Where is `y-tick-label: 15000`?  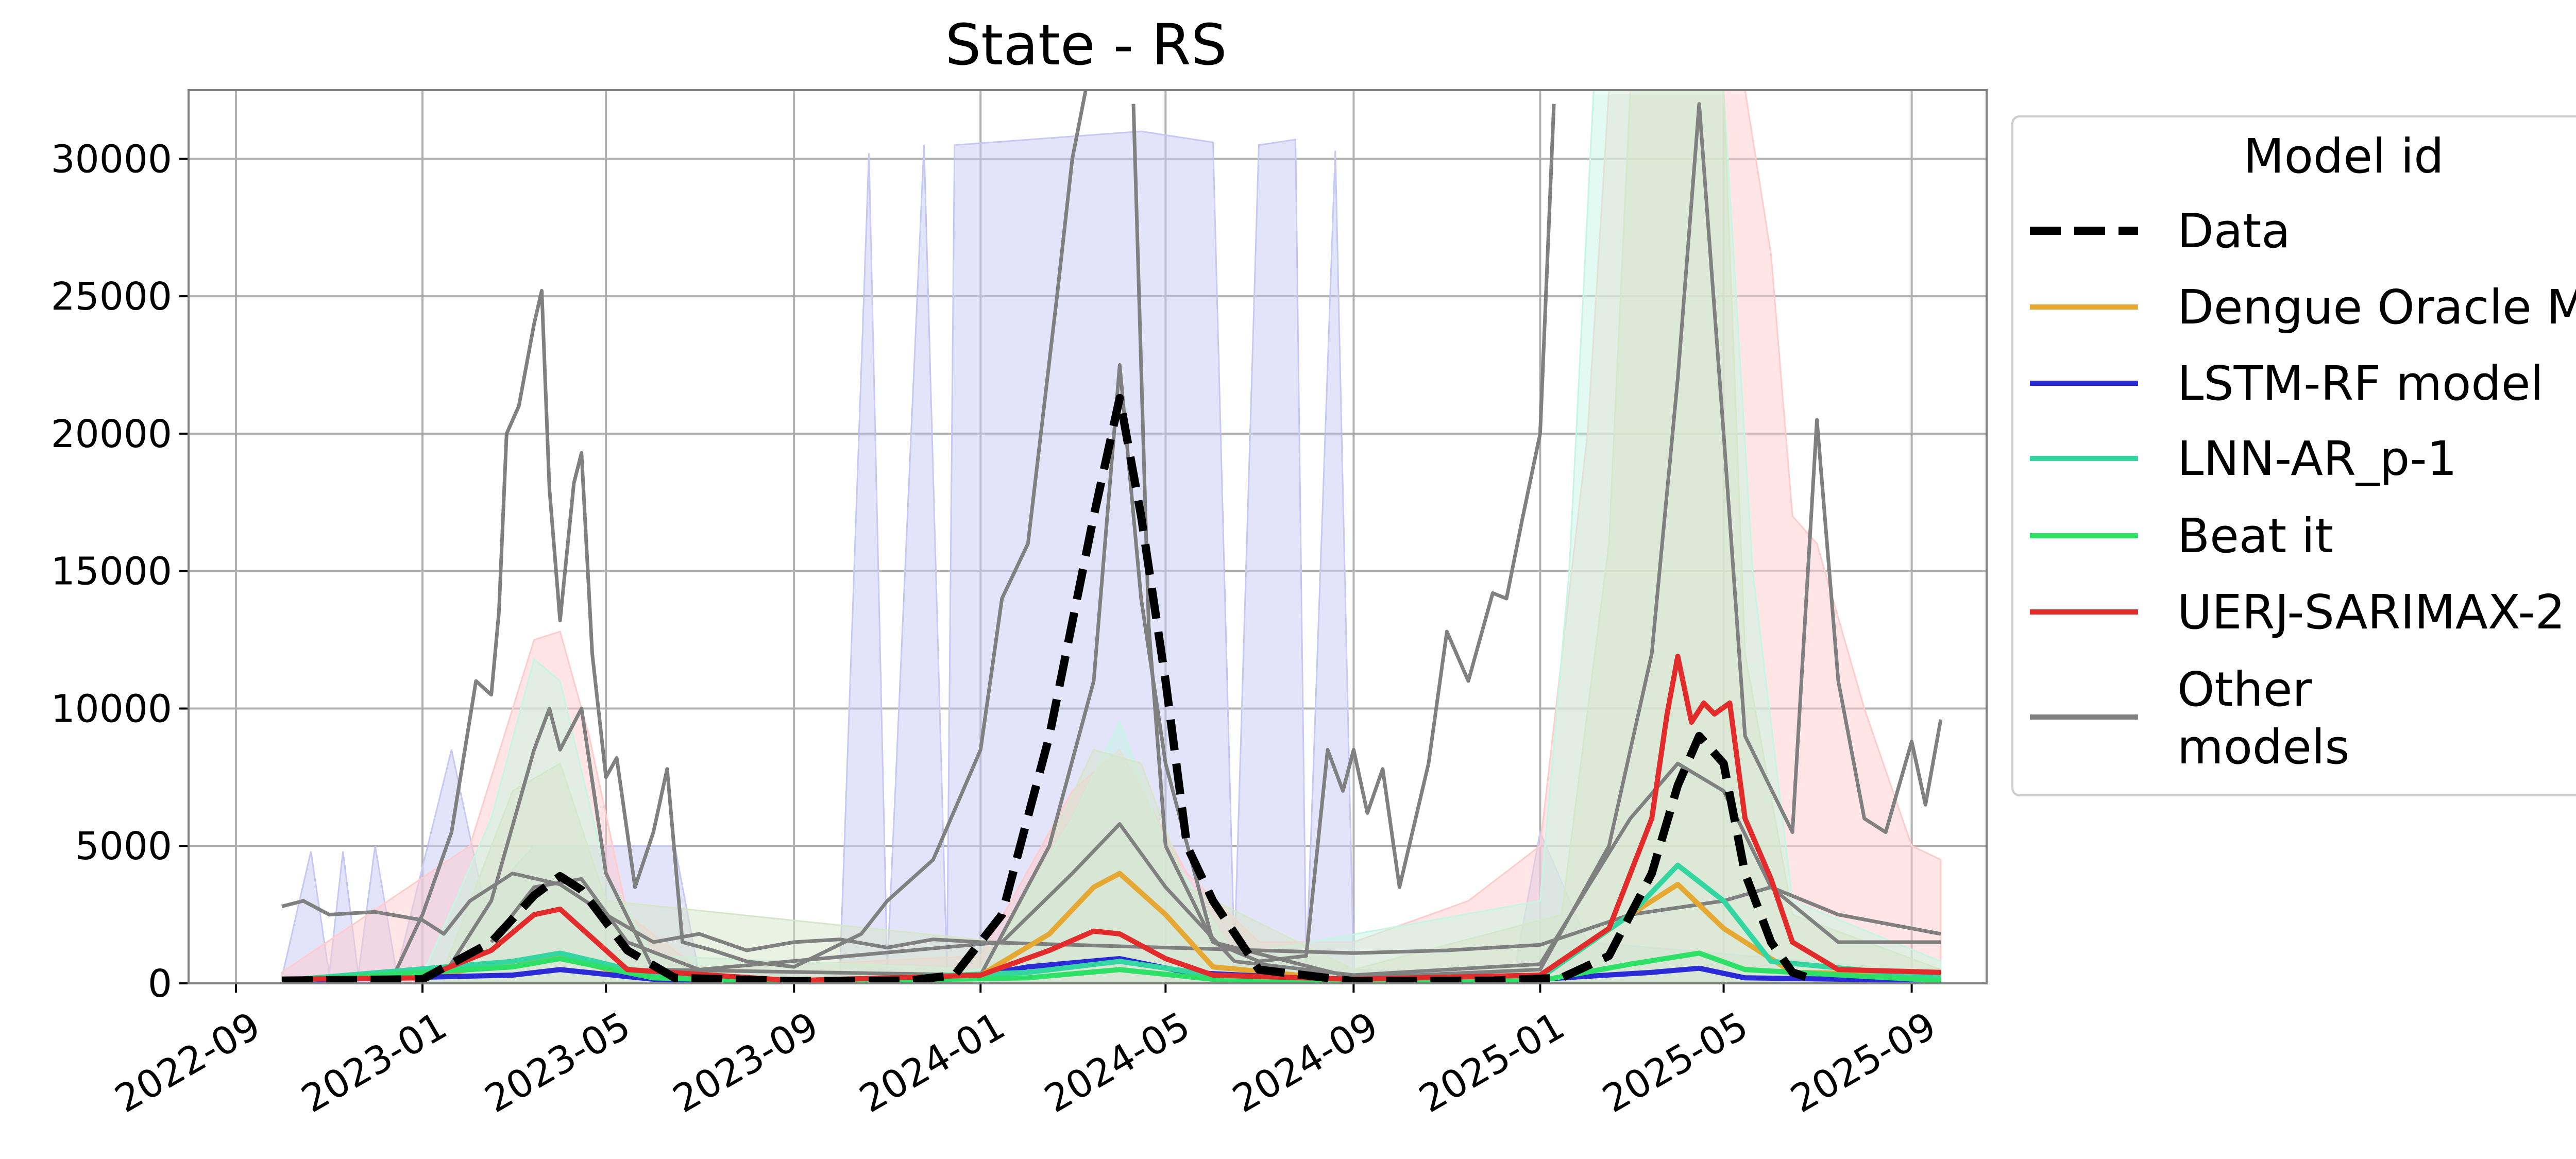
y-tick-label: 15000 is located at coordinates (111, 572).